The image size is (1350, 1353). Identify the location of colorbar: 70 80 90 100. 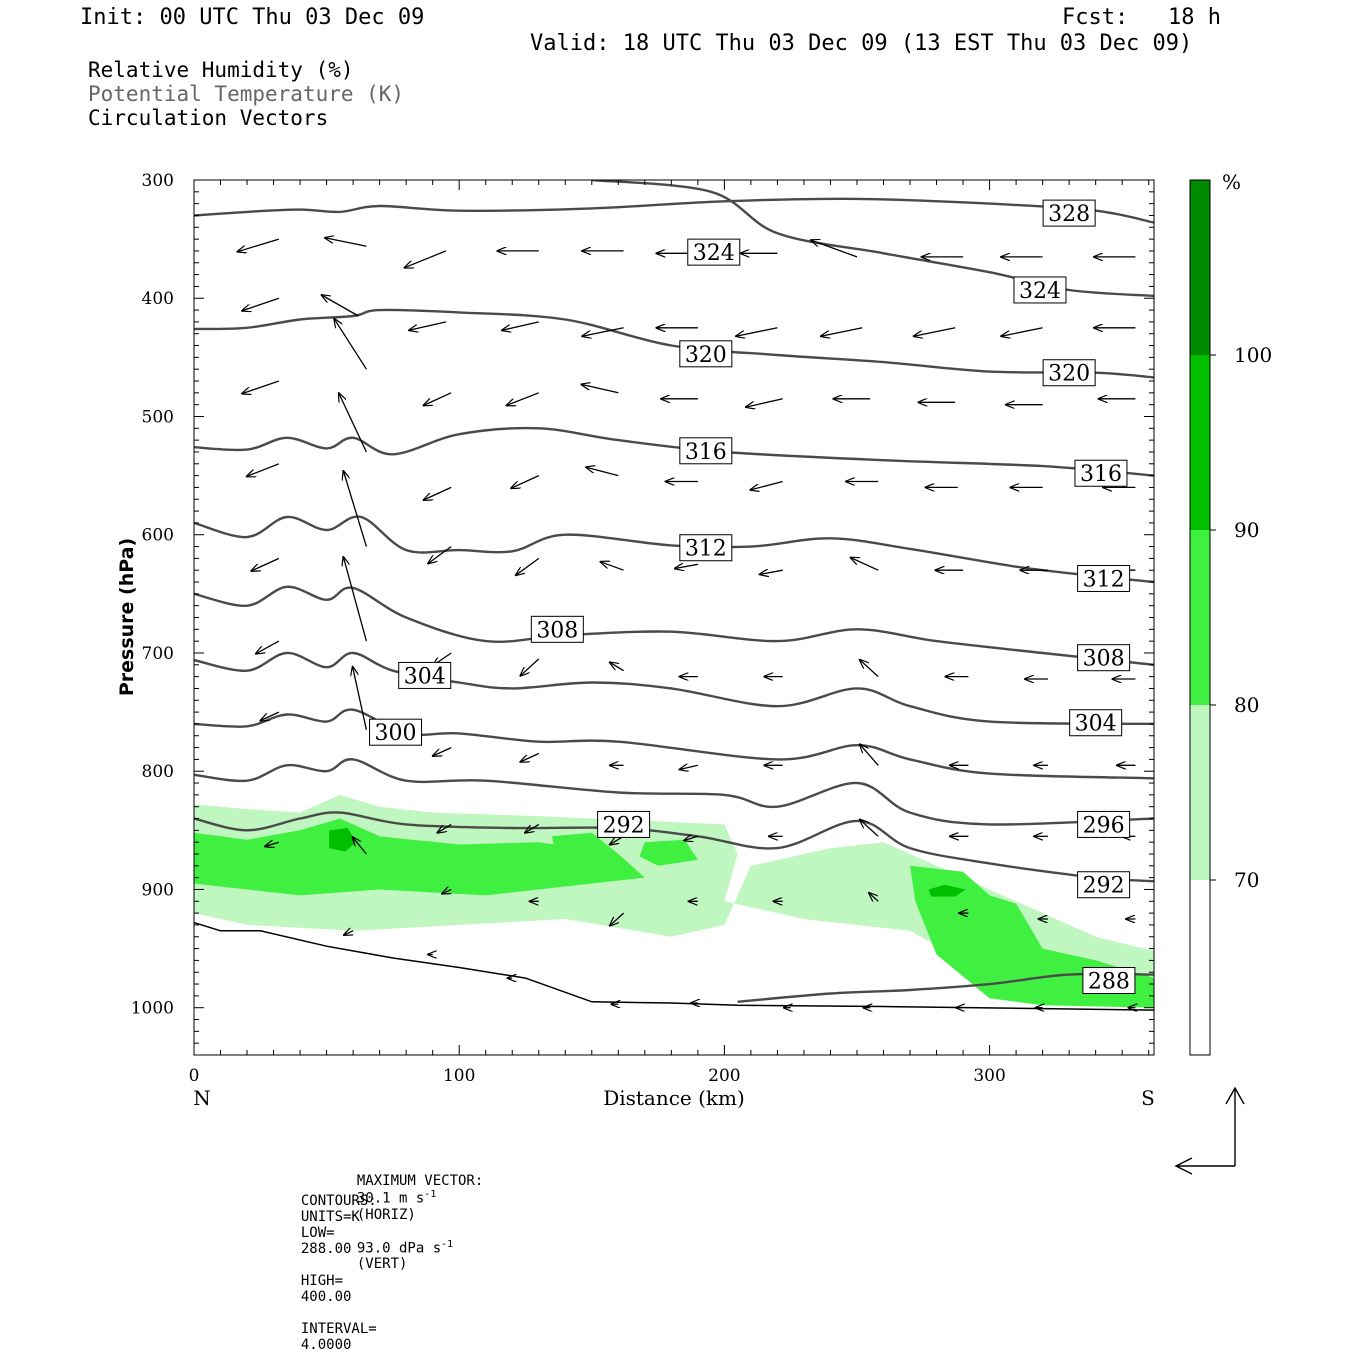
(1230, 617).